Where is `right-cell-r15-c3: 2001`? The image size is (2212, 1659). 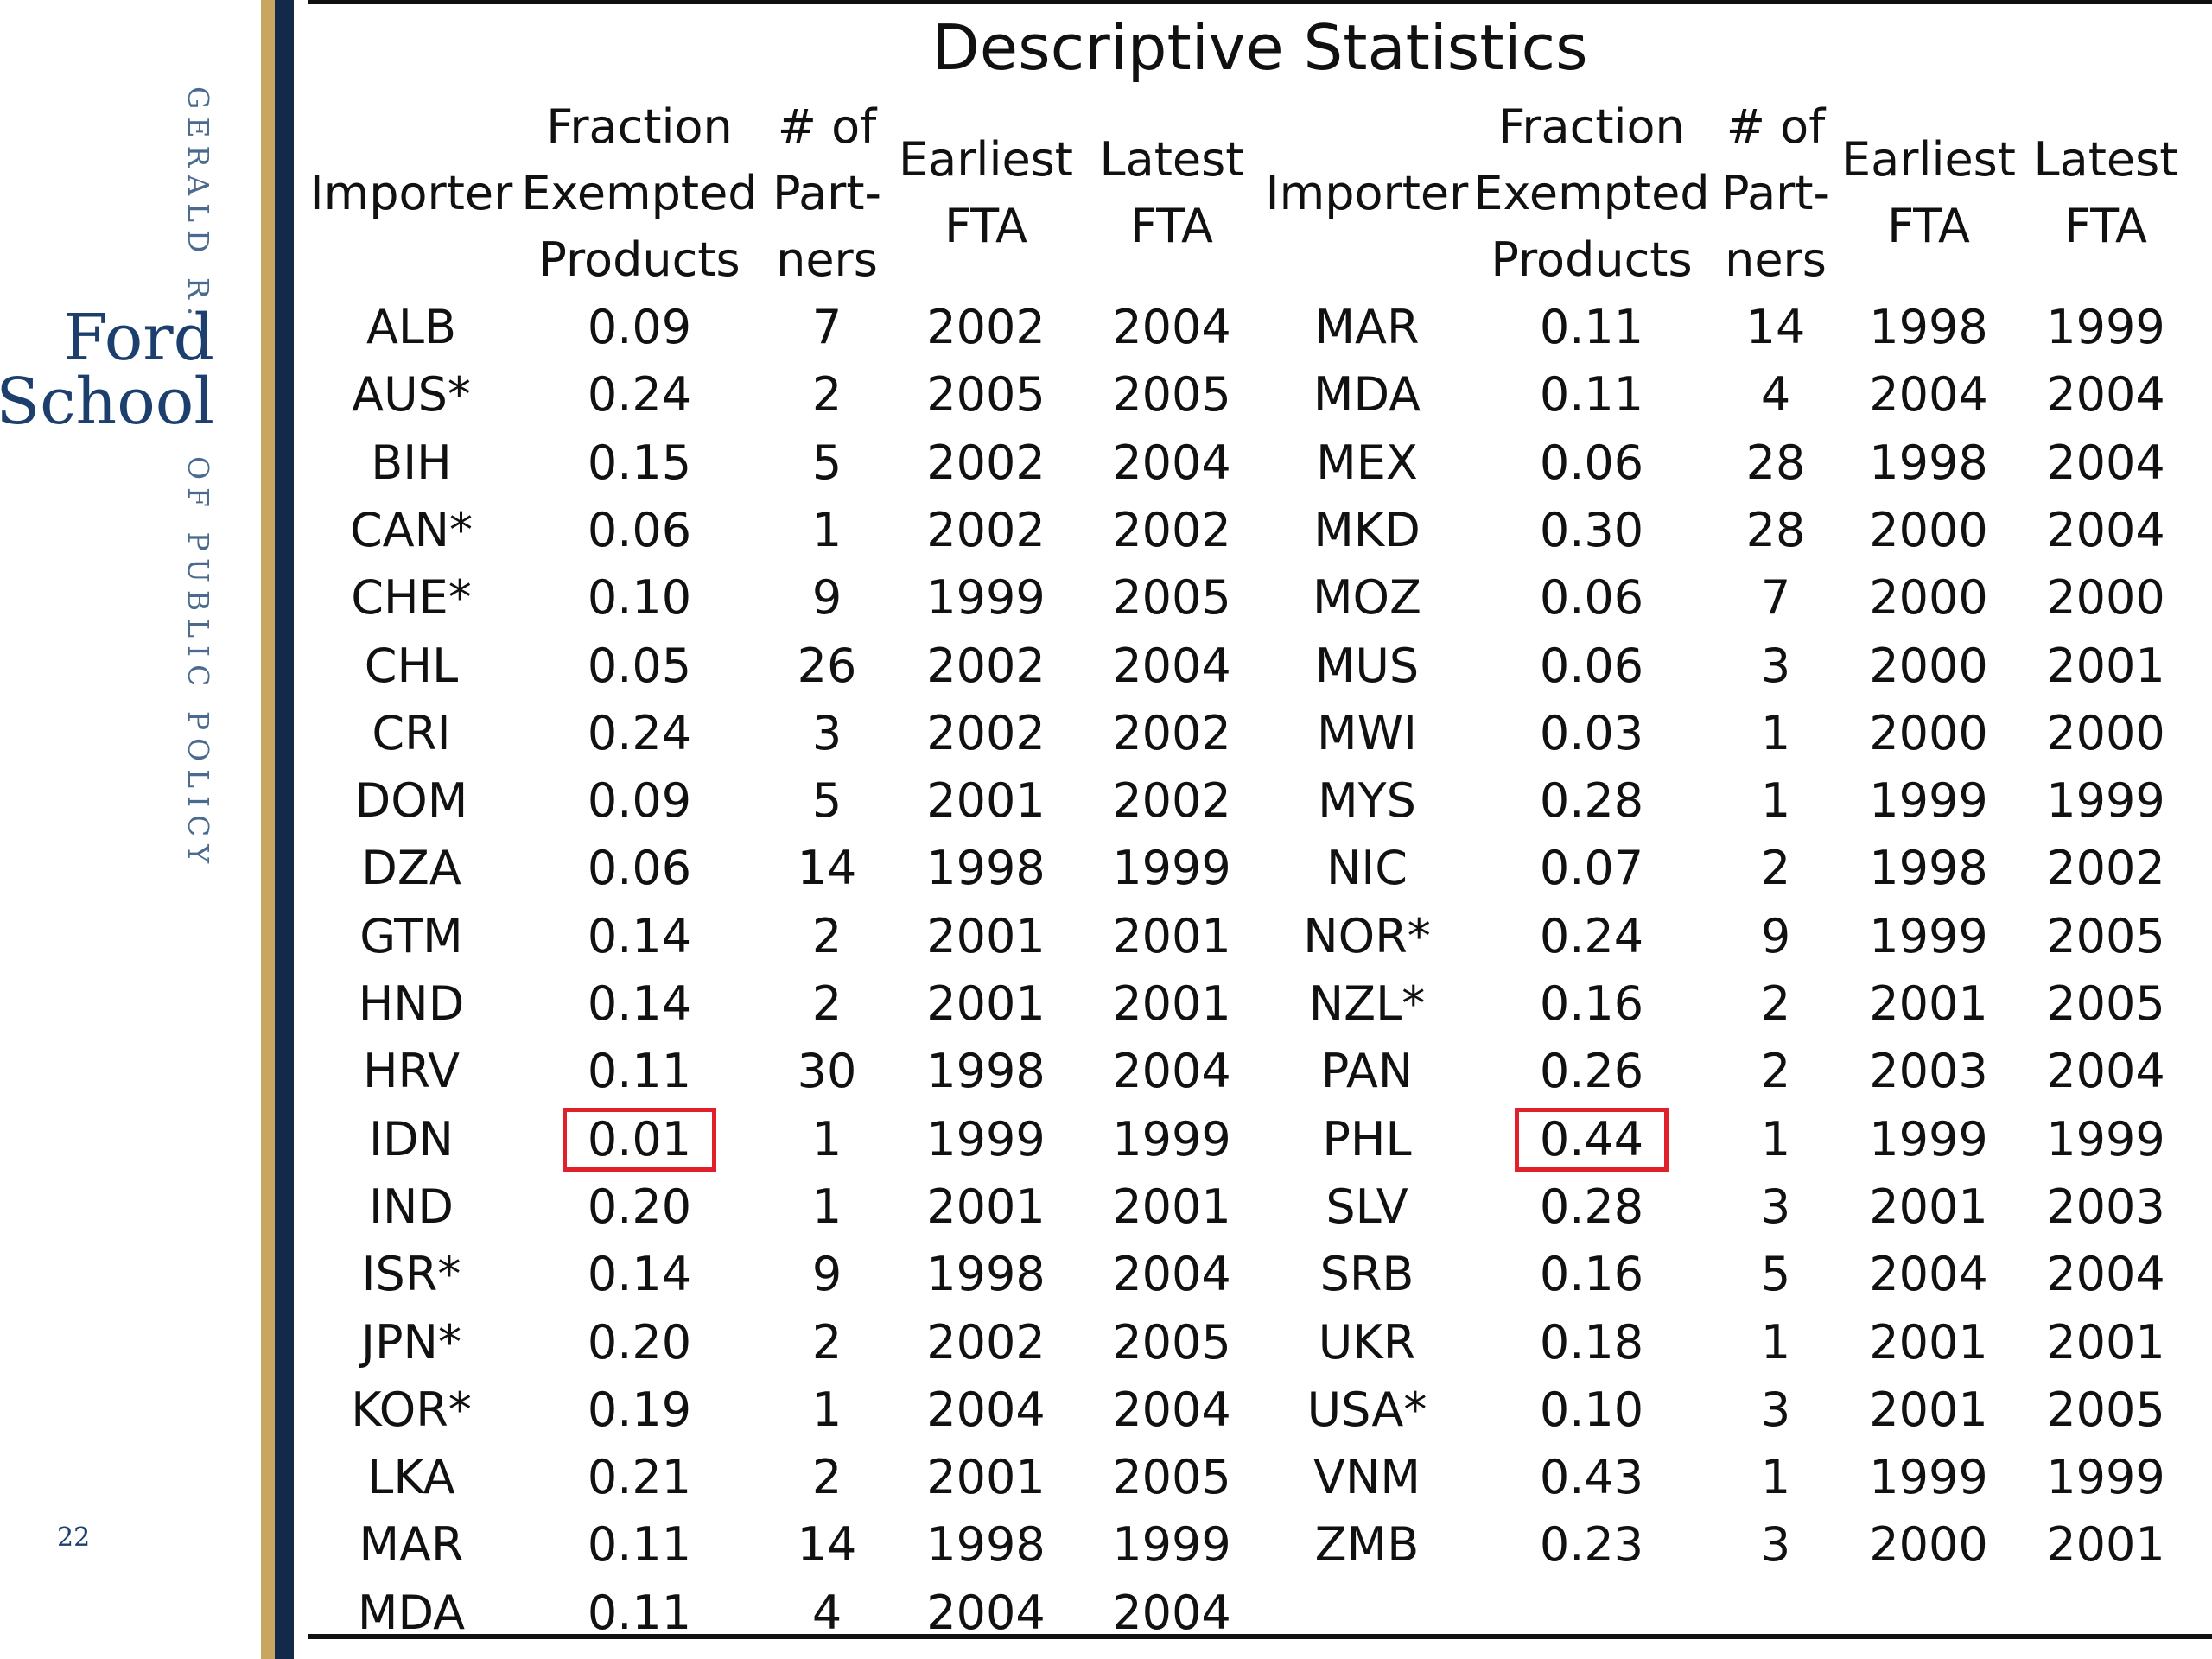
right-cell-r15-c3: 2001 is located at coordinates (1928, 1342).